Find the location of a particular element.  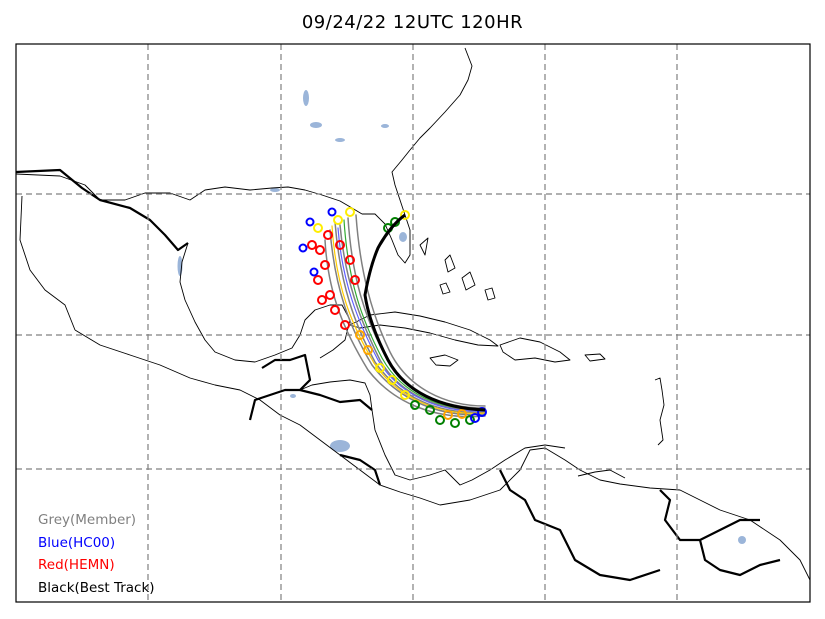

legend-hemn-label: Red(HEMN) is located at coordinates (76, 565).